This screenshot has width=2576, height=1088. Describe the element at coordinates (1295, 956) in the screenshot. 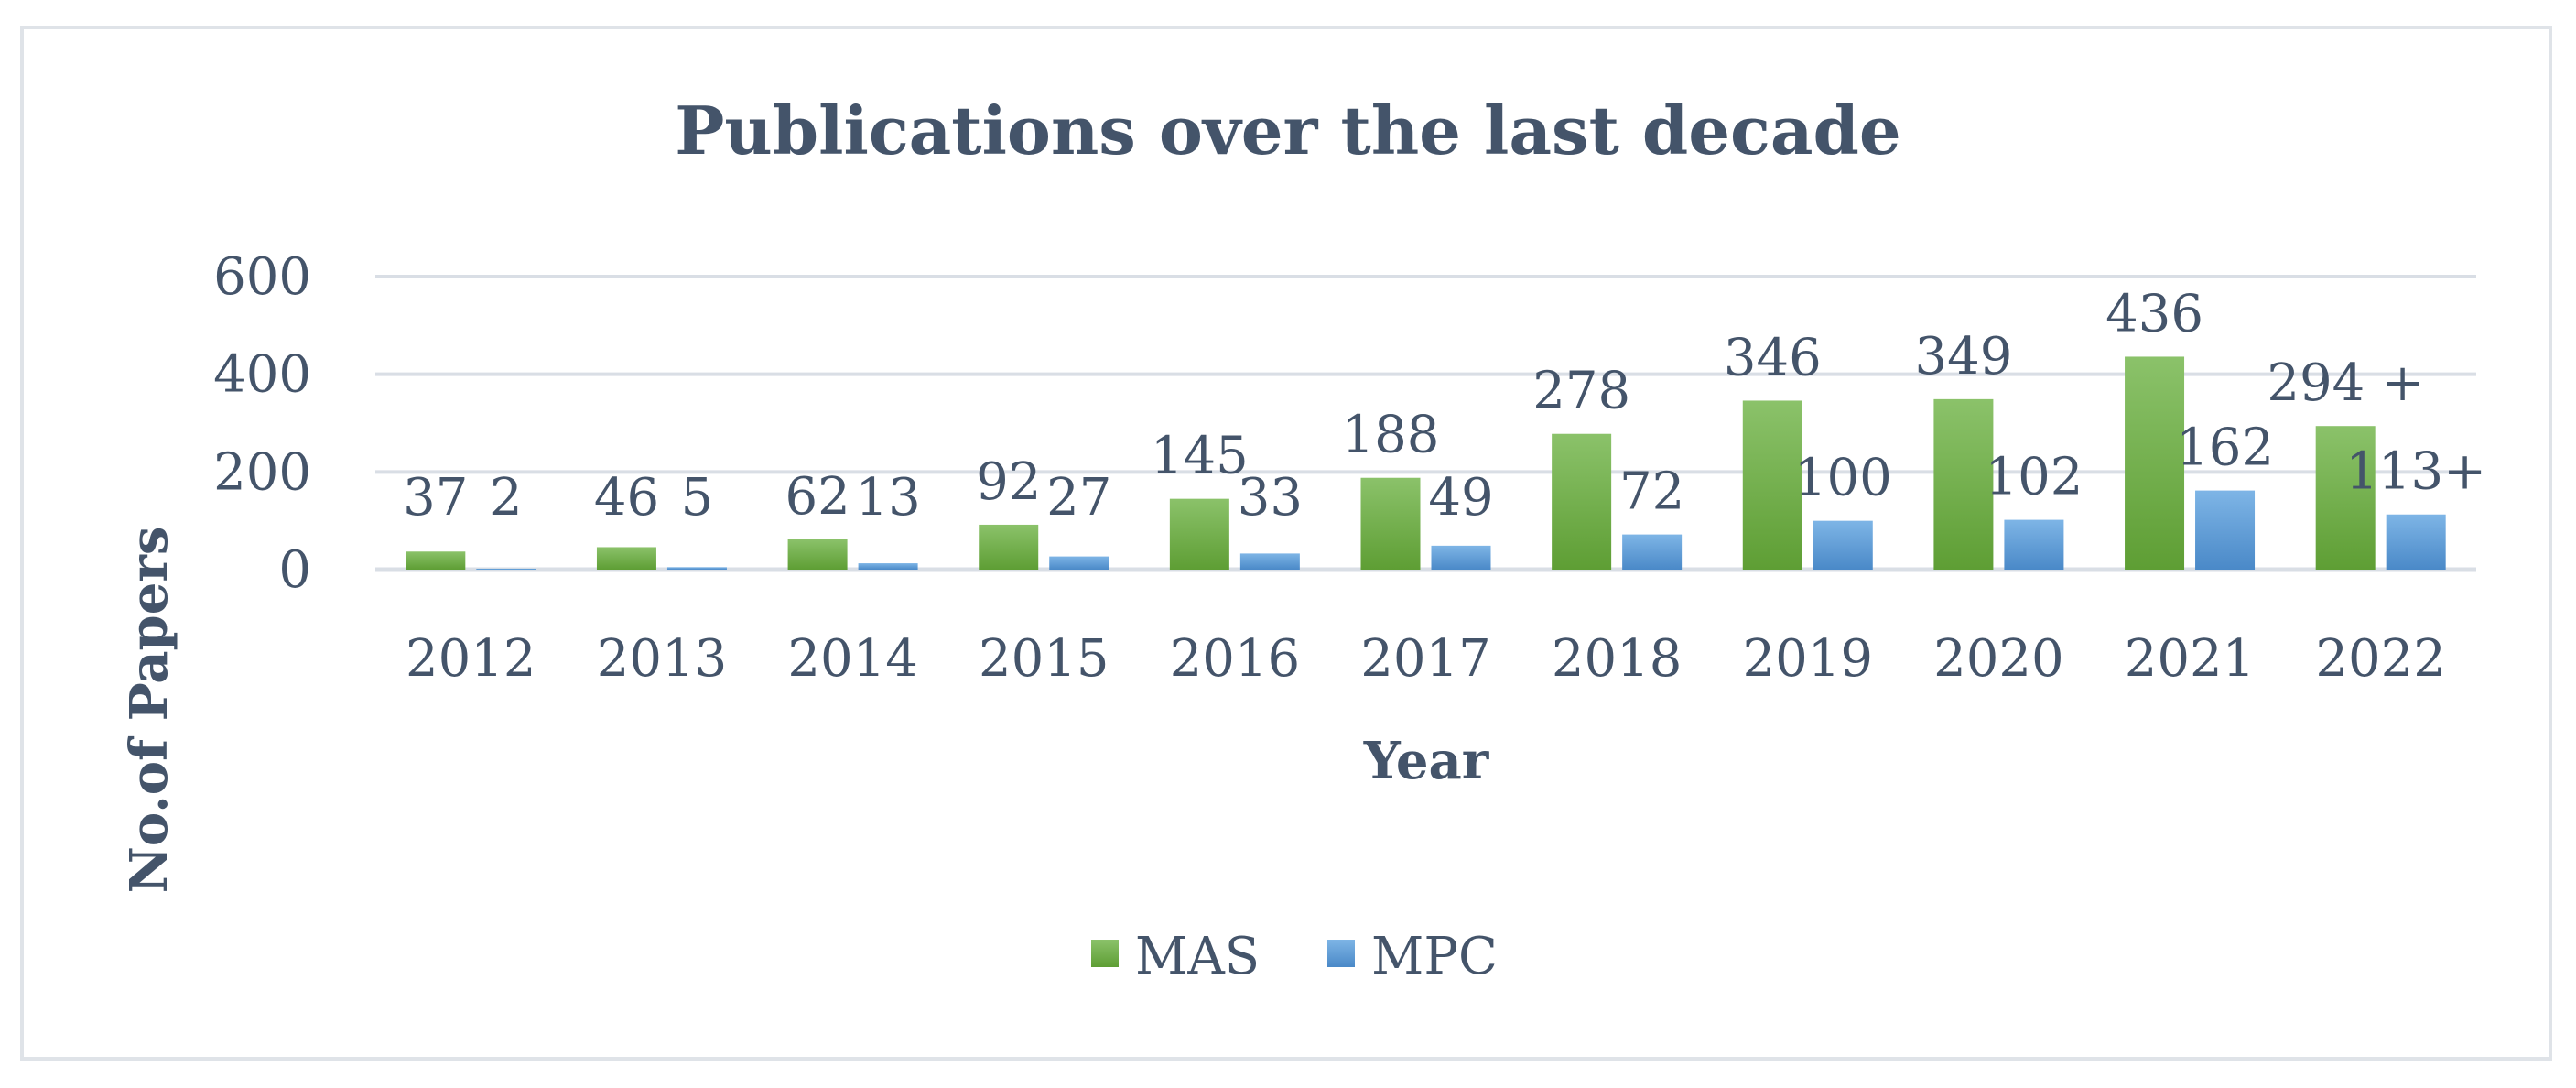

I see `legend: MAS MPC` at that location.